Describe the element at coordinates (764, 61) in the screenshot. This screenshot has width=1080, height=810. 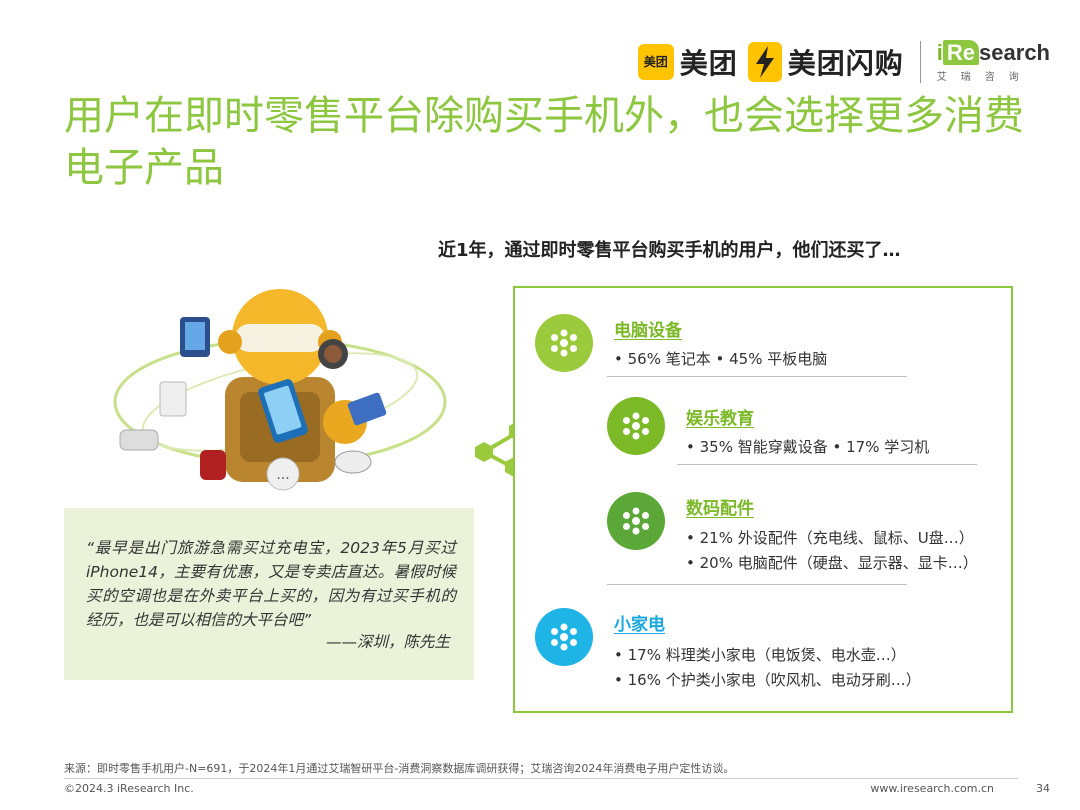
I see `lightning-bolt-icon` at that location.